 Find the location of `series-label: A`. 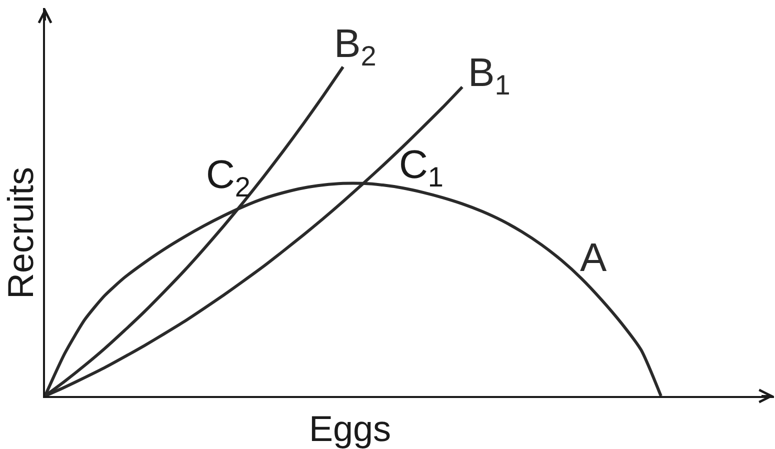

series-label: A is located at coordinates (593, 258).